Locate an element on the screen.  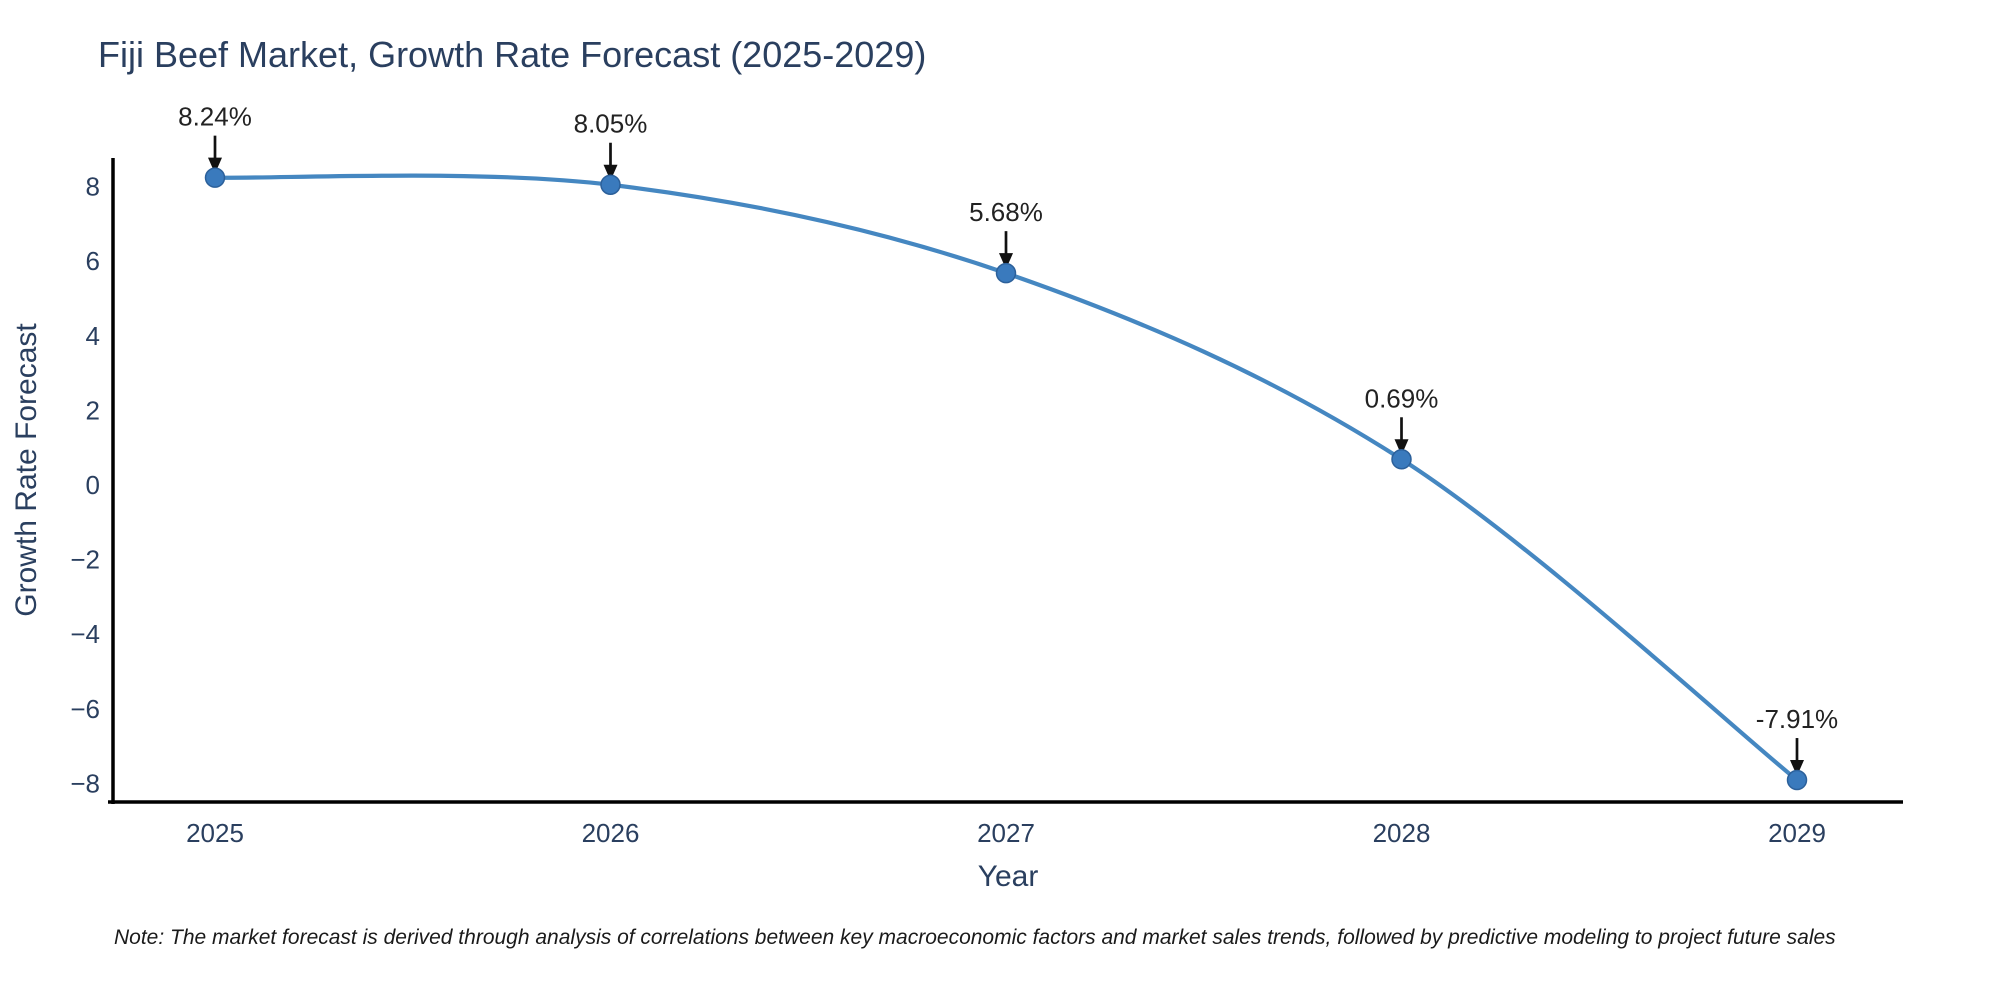
y-tick-label--4: −4 is located at coordinates (85, 634).